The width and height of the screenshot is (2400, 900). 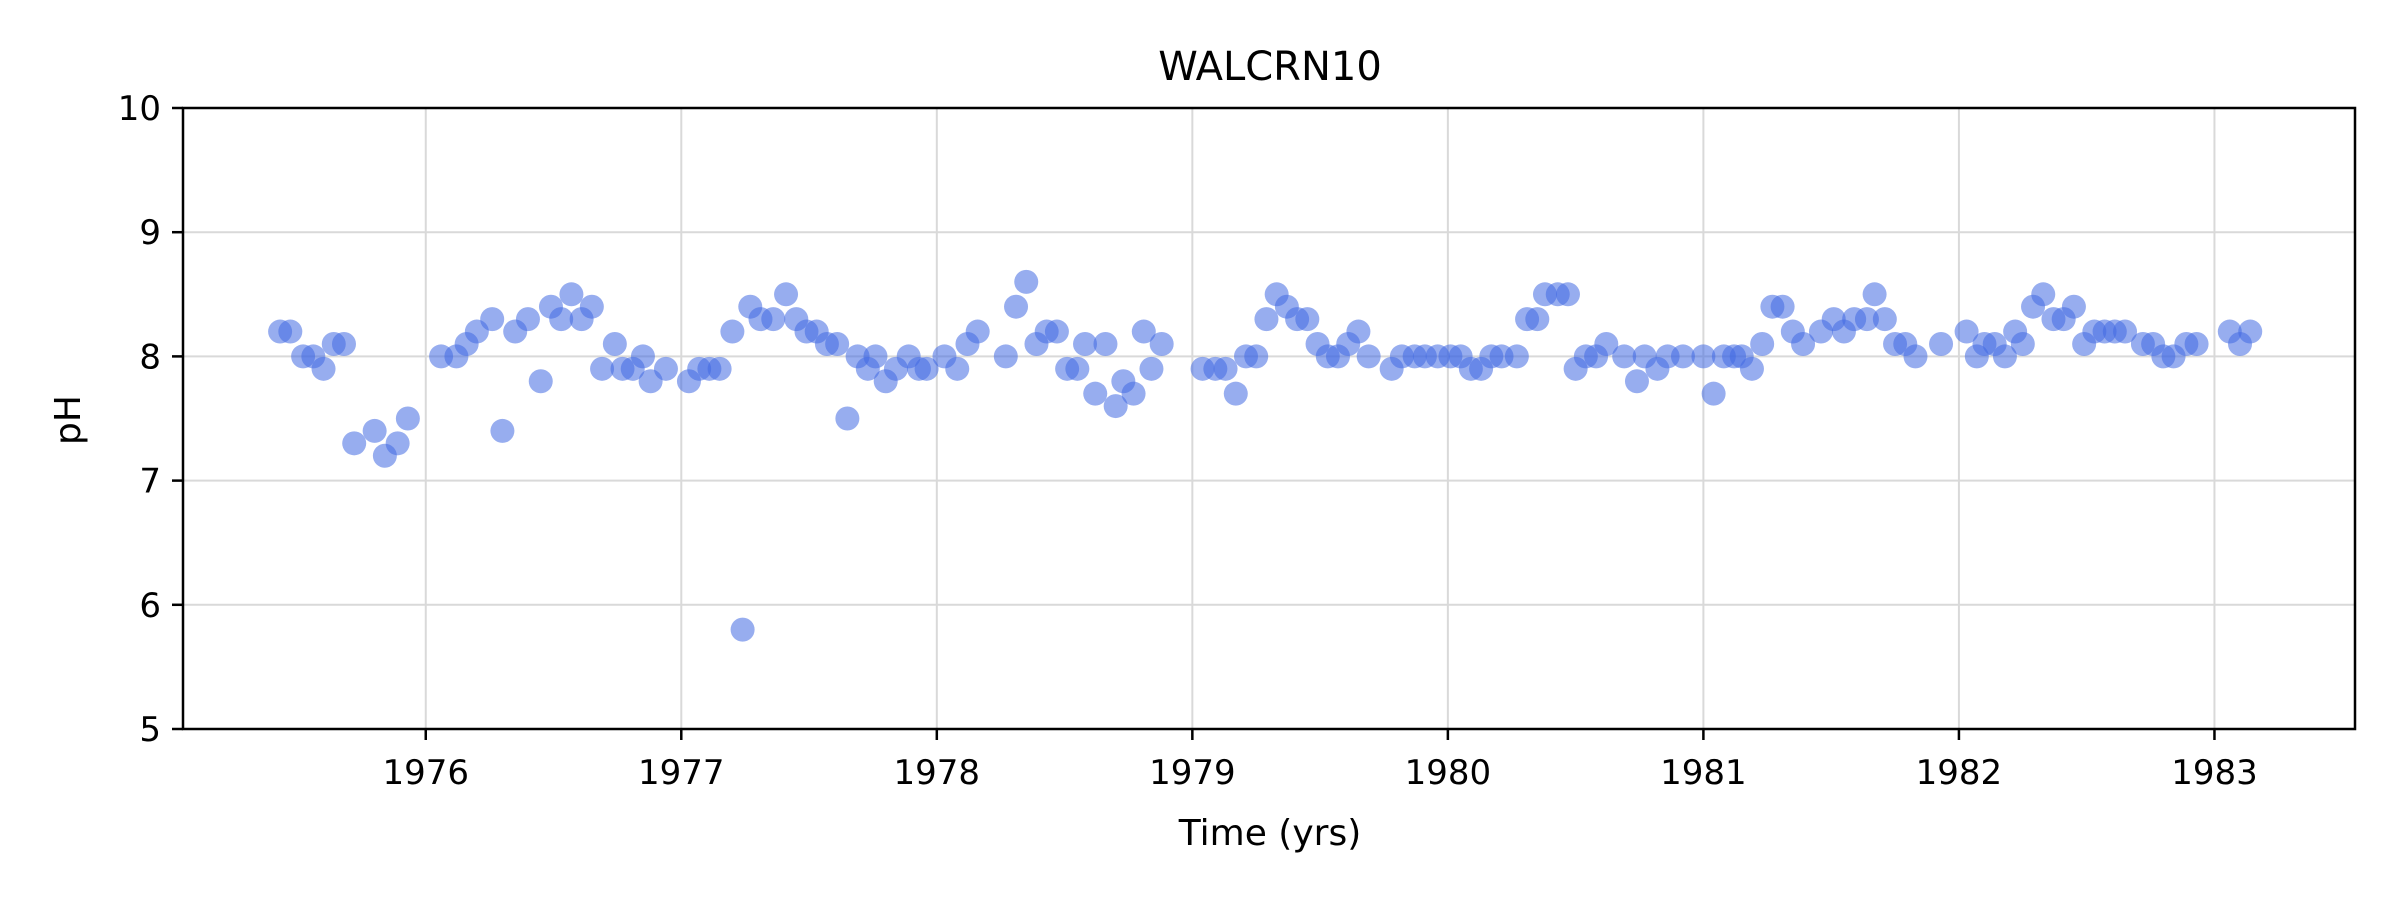 What do you see at coordinates (937, 773) in the screenshot?
I see `x-tick-label: 1978` at bounding box center [937, 773].